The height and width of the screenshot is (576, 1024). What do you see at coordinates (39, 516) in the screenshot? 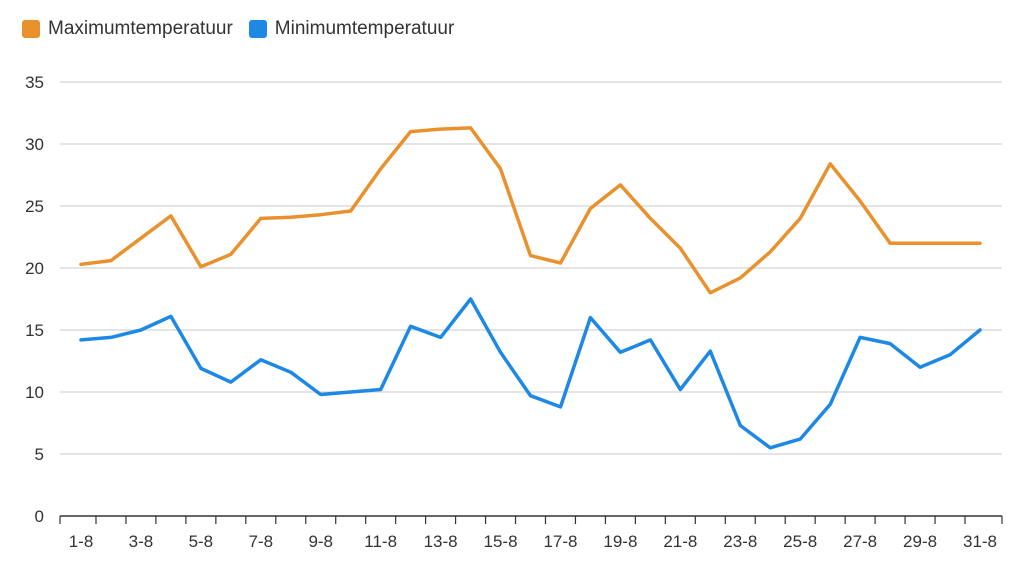
I see `y-tick-label: 0` at bounding box center [39, 516].